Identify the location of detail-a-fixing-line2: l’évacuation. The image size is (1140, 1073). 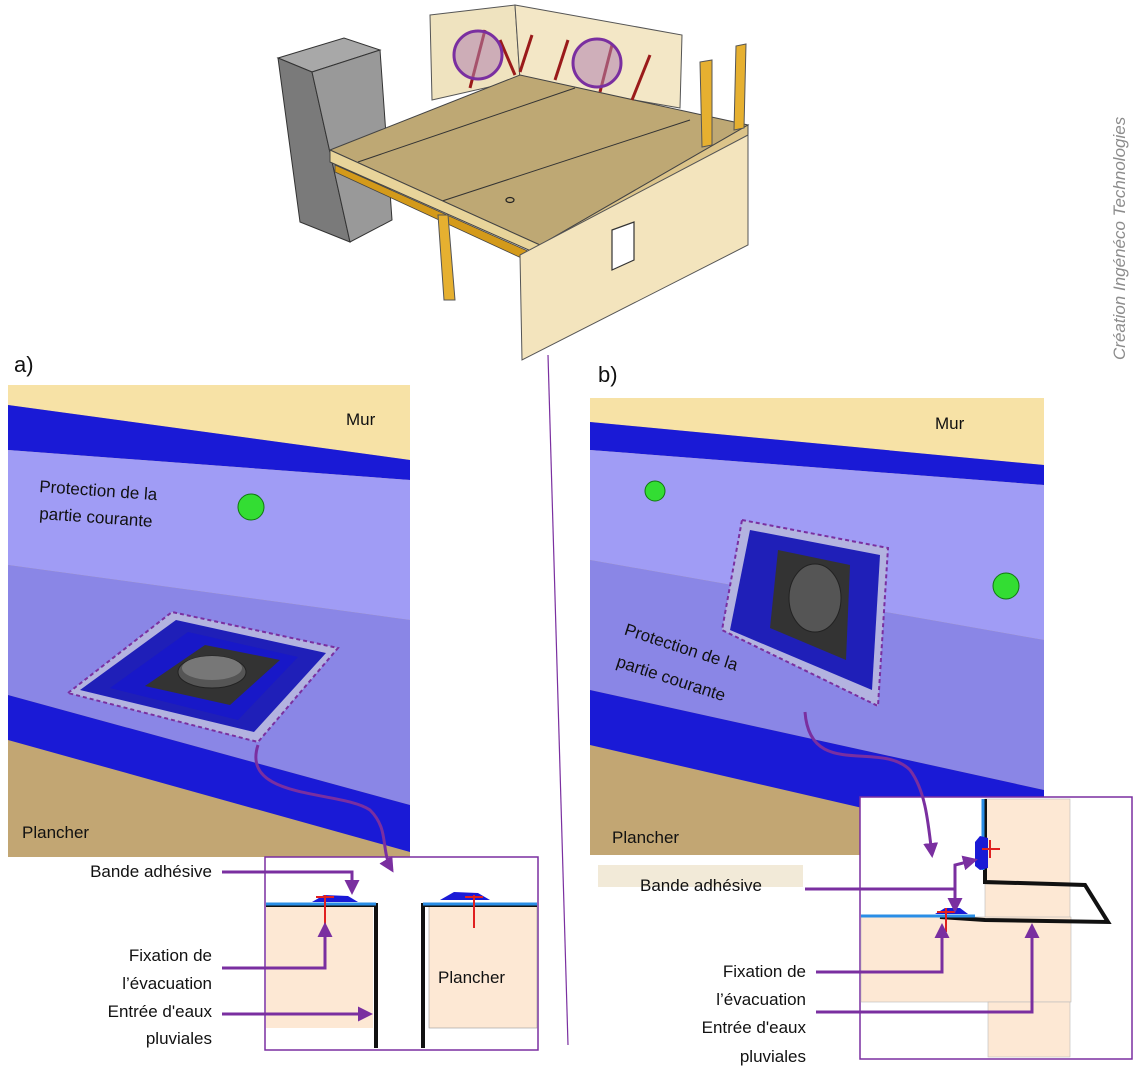
(167, 983).